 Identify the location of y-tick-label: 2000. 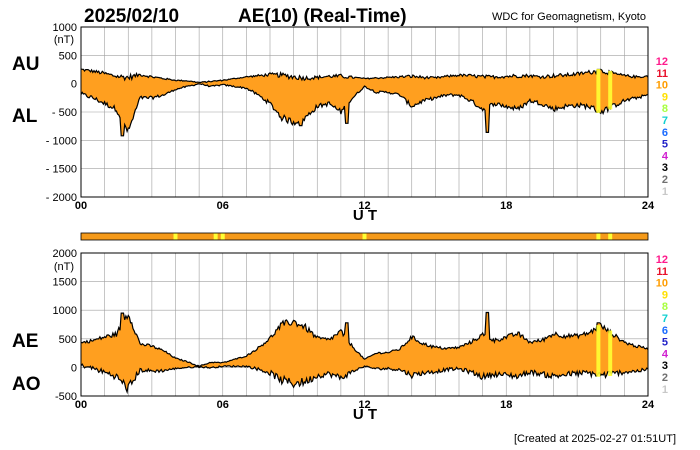
(65, 254).